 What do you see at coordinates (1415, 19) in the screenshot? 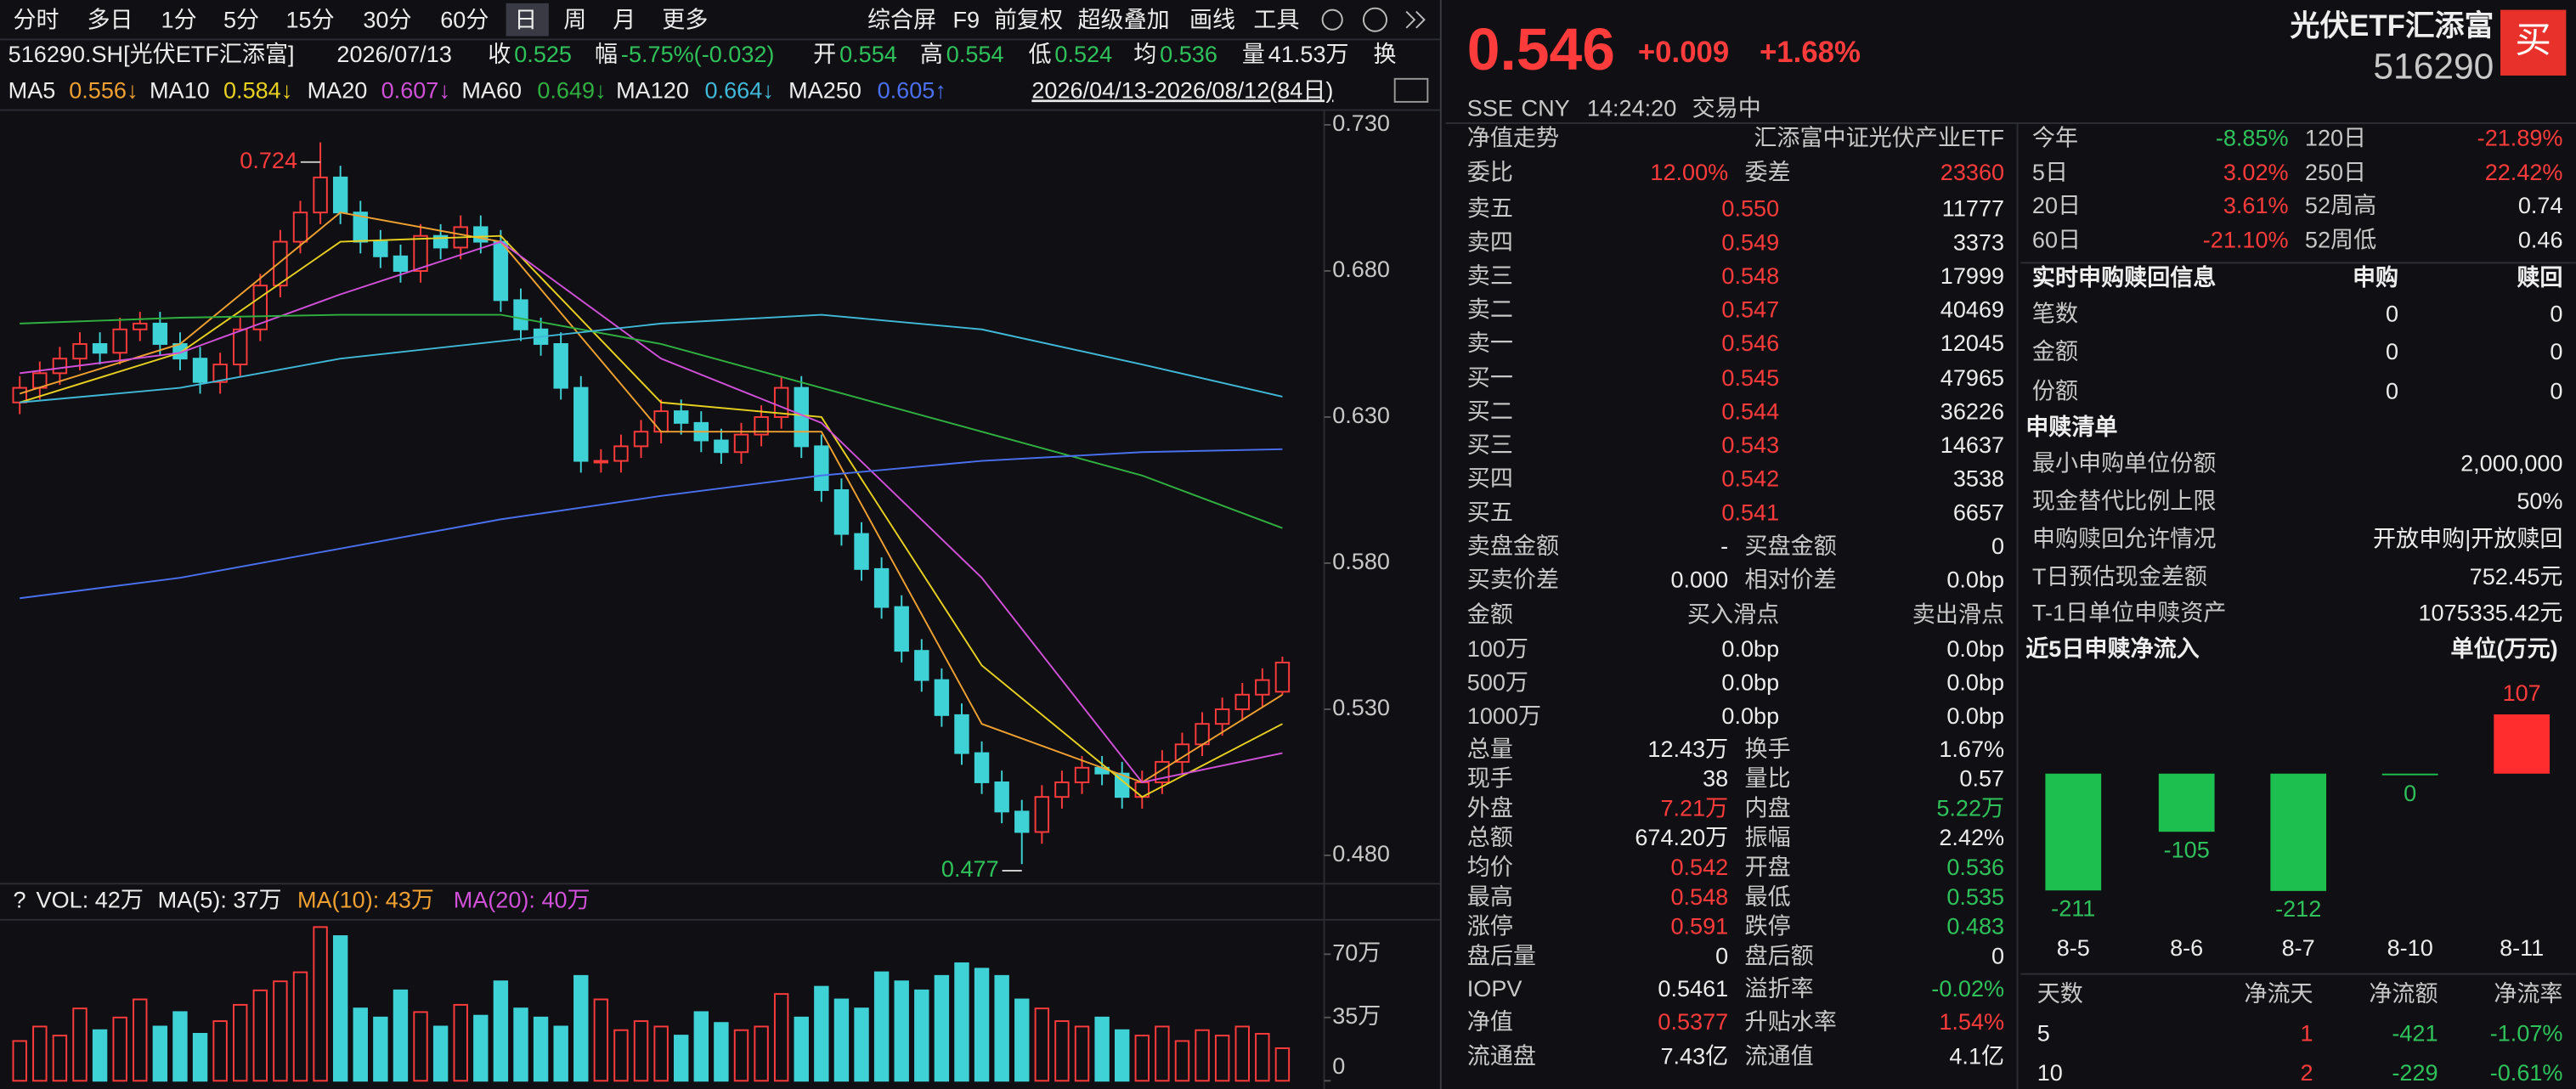
I see `expand-icon` at bounding box center [1415, 19].